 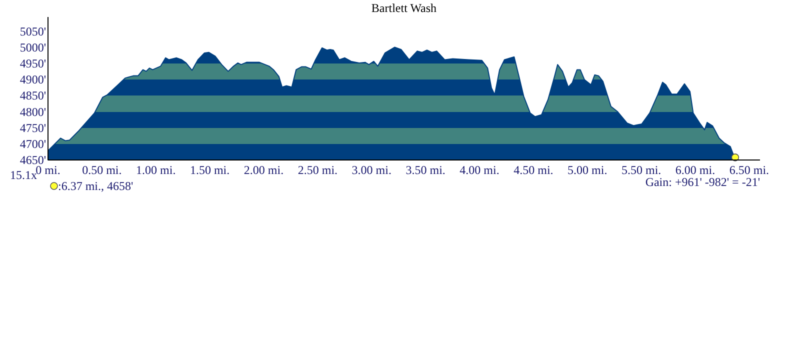 What do you see at coordinates (33, 31) in the screenshot?
I see `y-tick-label: 5050'` at bounding box center [33, 31].